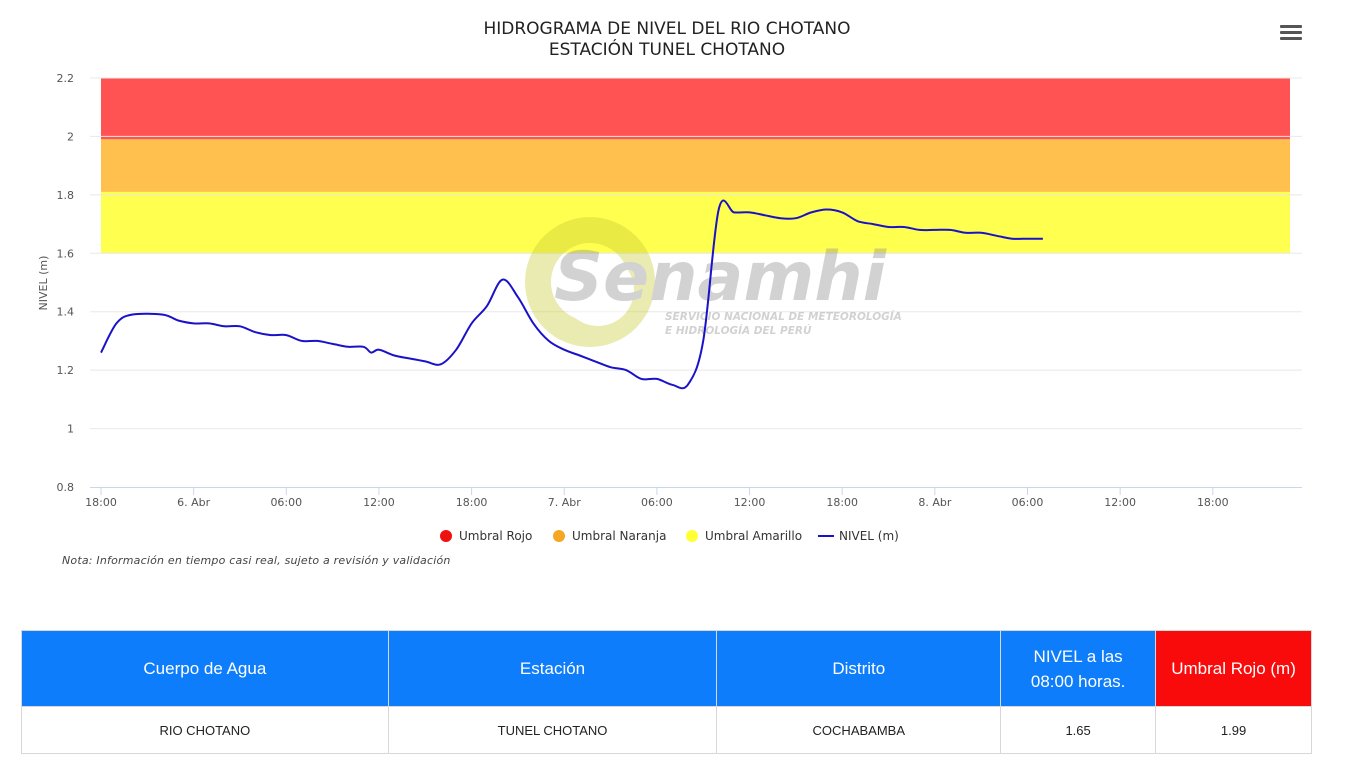 This screenshot has height=769, width=1355. Describe the element at coordinates (738, 330) in the screenshot. I see `watermark-line2: E HIDROLOGÍA DEL PERÚ` at that location.